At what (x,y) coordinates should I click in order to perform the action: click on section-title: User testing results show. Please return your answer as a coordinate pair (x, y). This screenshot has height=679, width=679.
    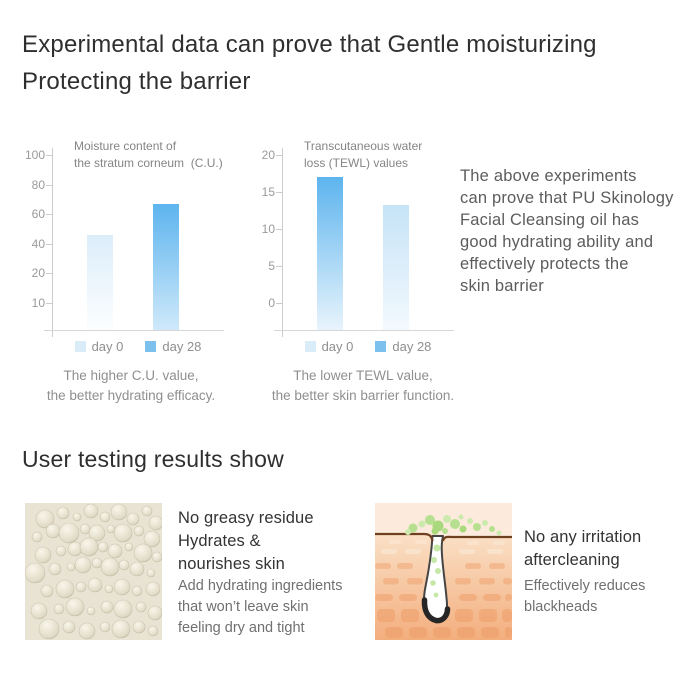
    Looking at the image, I should click on (153, 459).